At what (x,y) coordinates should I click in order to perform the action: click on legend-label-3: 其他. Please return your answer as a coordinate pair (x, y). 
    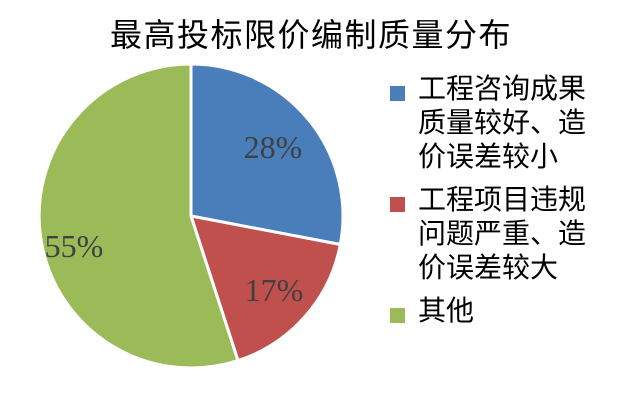
    Looking at the image, I should click on (446, 311).